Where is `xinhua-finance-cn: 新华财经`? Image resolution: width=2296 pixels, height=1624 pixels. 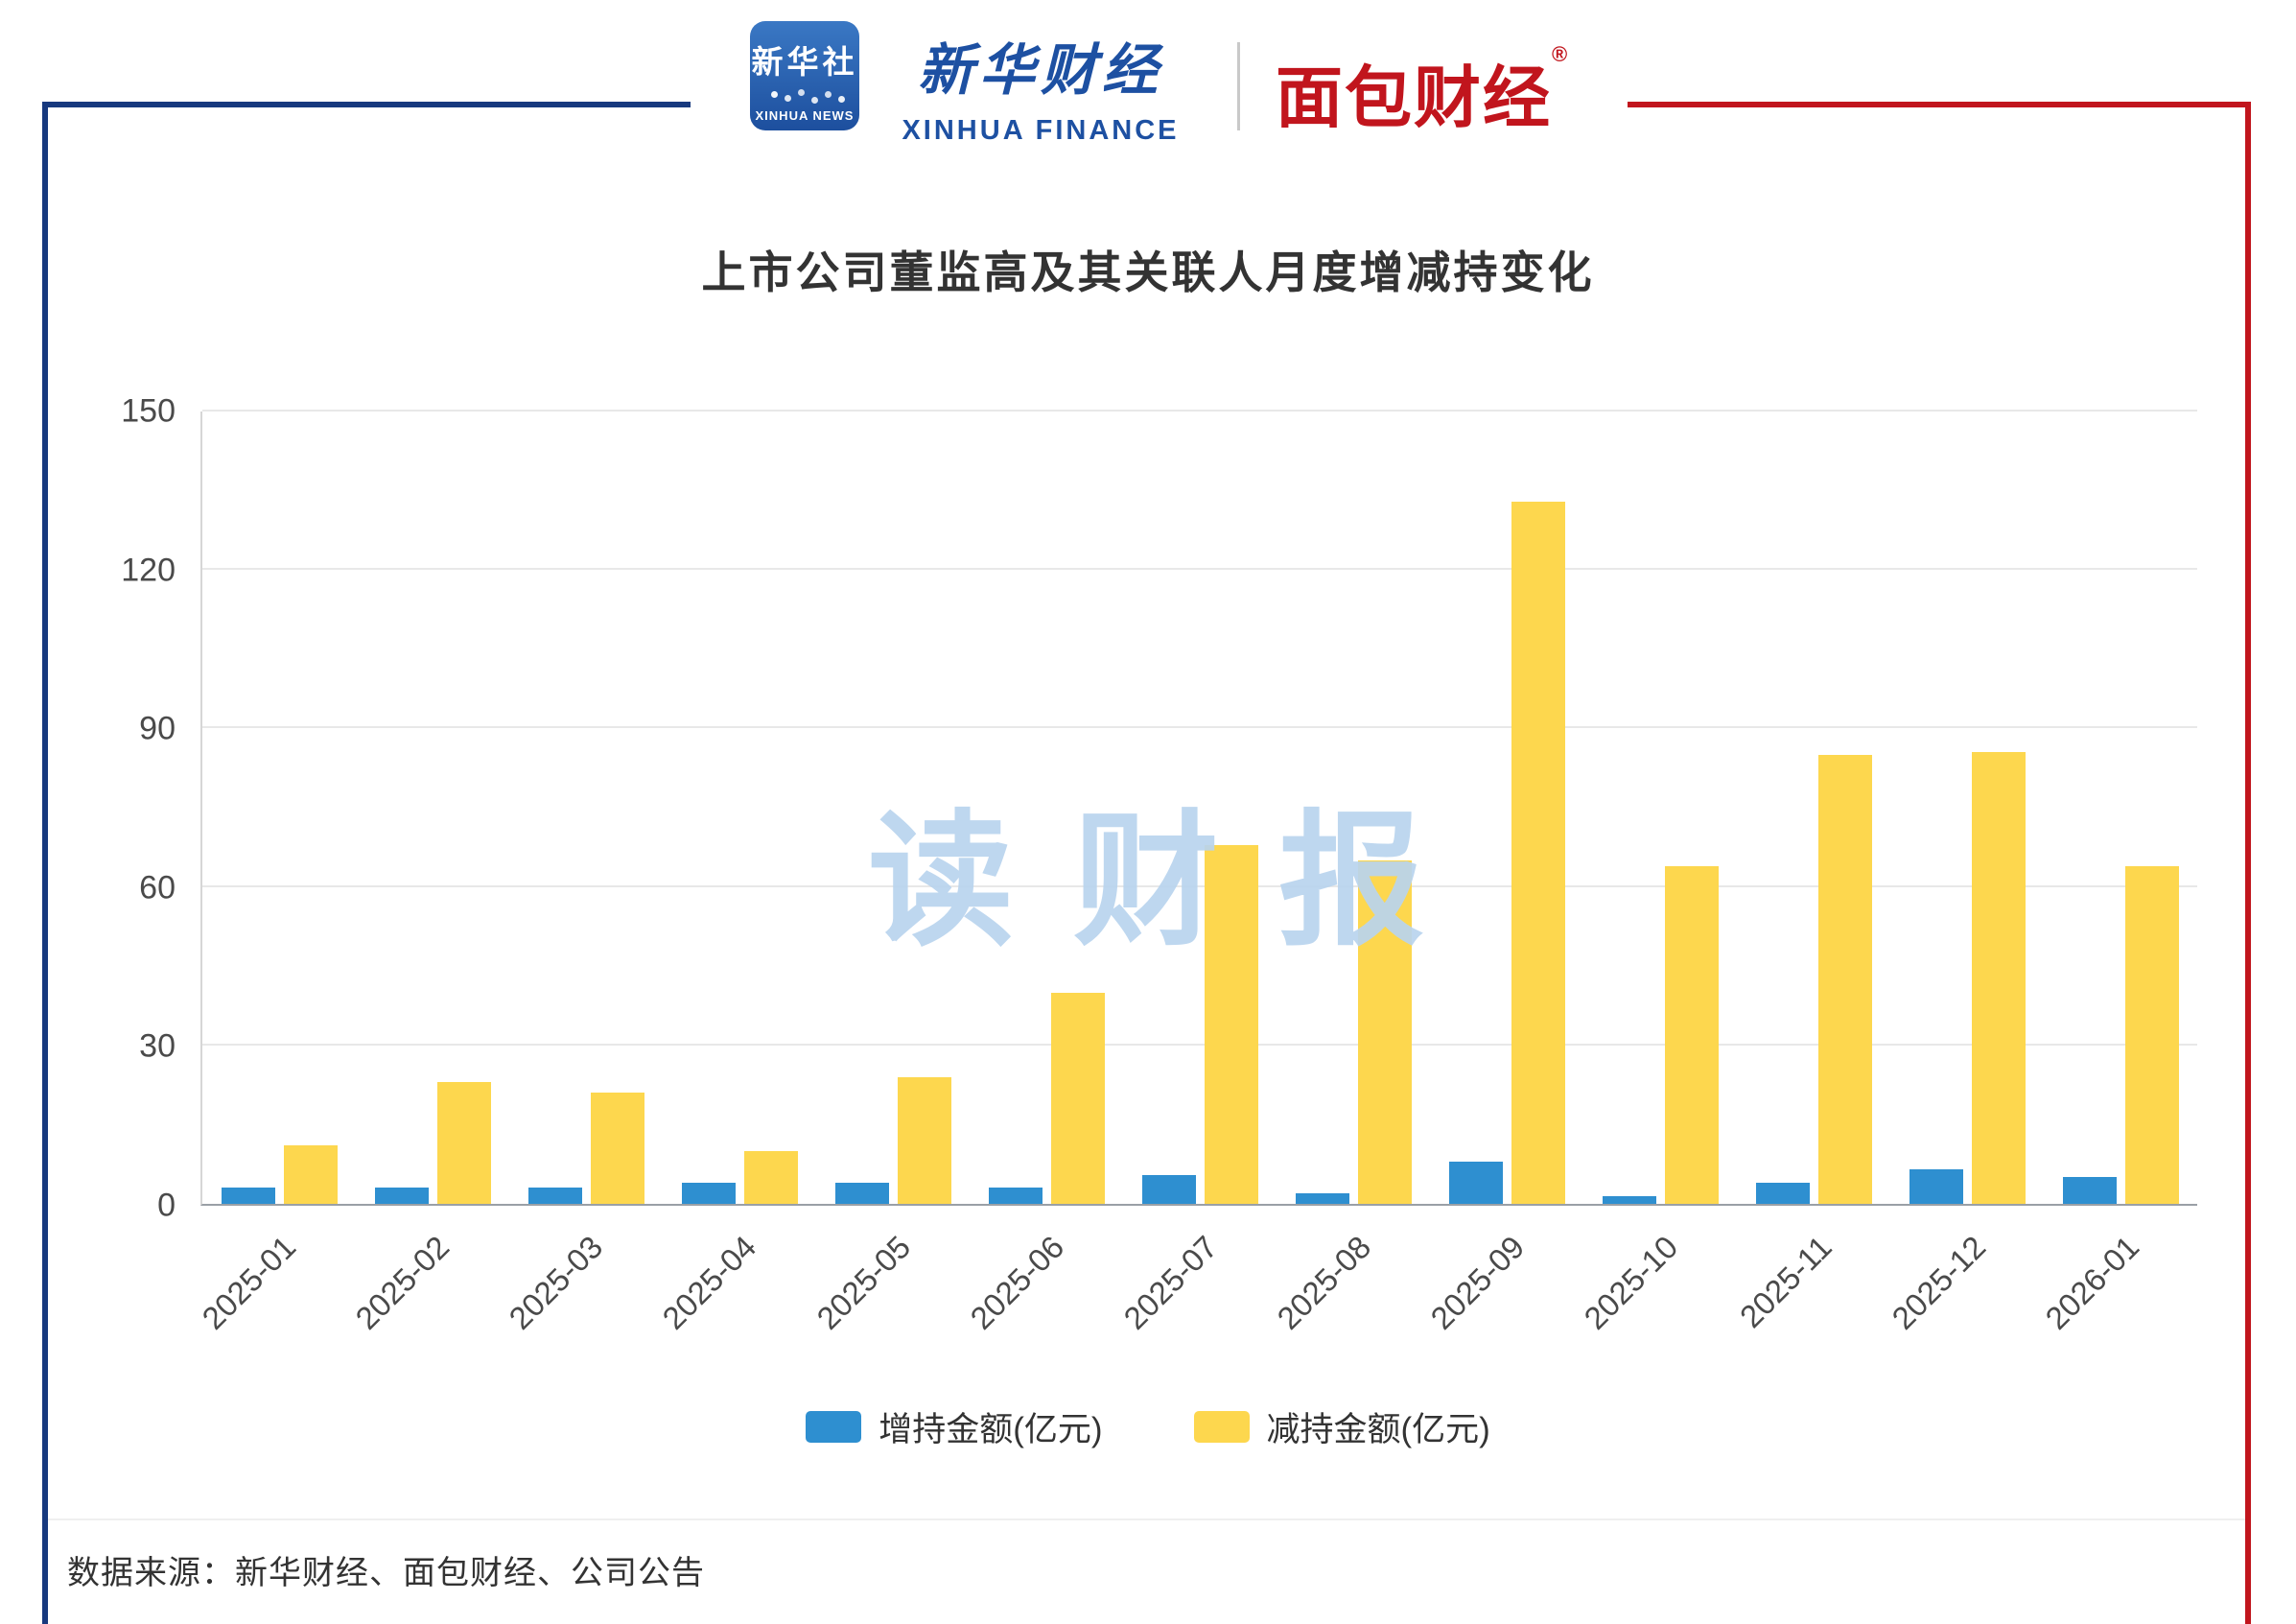
xinhua-finance-cn: 新华财经 is located at coordinates (1040, 70).